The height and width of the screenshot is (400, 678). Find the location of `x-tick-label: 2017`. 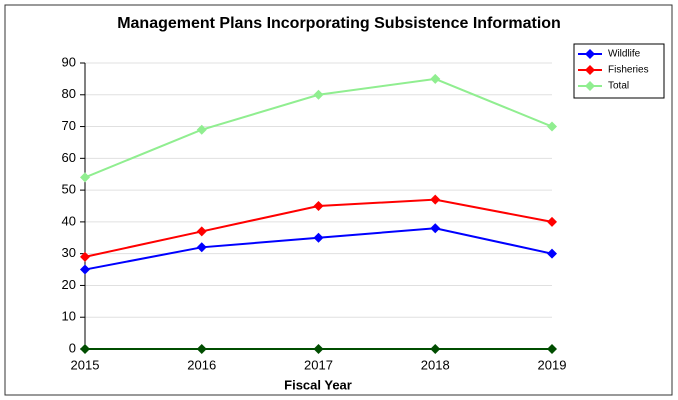

x-tick-label: 2017 is located at coordinates (318, 364).